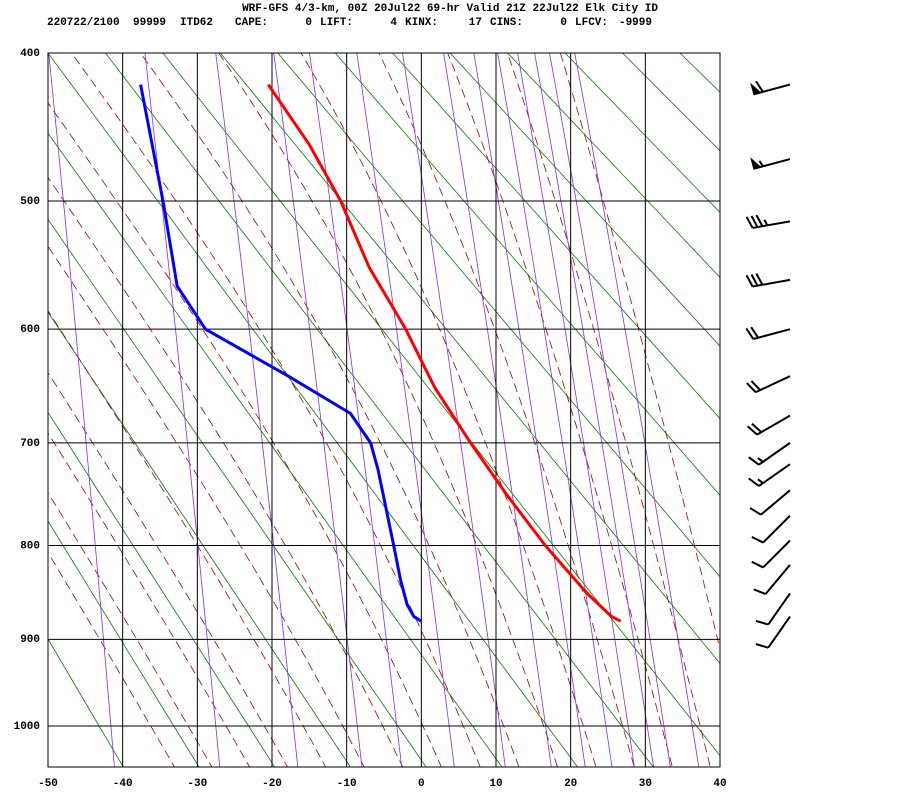 This screenshot has height=800, width=900. What do you see at coordinates (83, 23) in the screenshot?
I see `run-time: 220722/2100` at bounding box center [83, 23].